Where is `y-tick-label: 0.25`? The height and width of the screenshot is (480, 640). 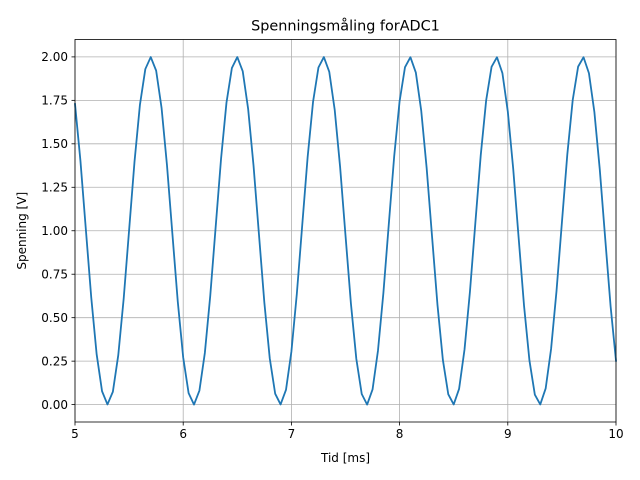 y-tick-label: 0.25 is located at coordinates (54, 361).